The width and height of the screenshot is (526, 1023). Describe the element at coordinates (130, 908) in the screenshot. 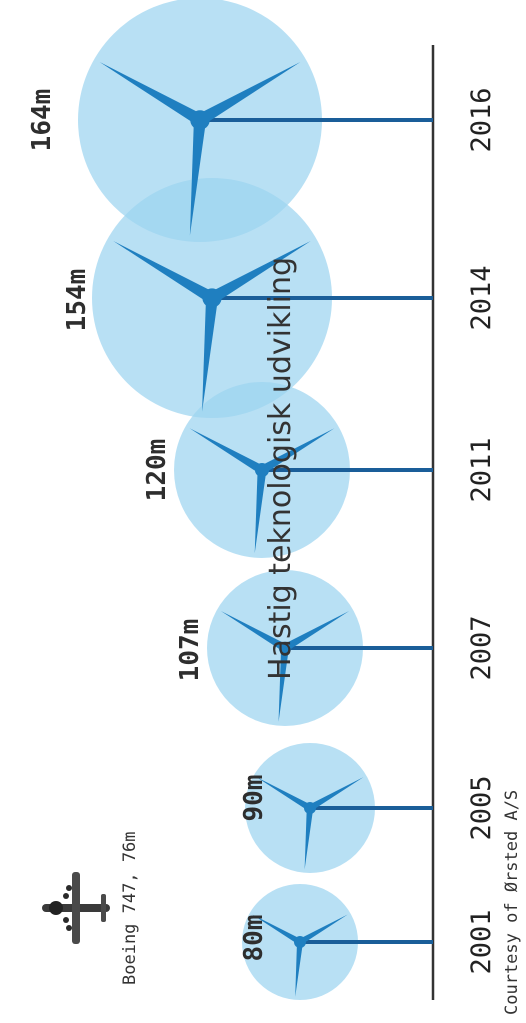

I see `reference-label: Boeing 747, 76m` at that location.